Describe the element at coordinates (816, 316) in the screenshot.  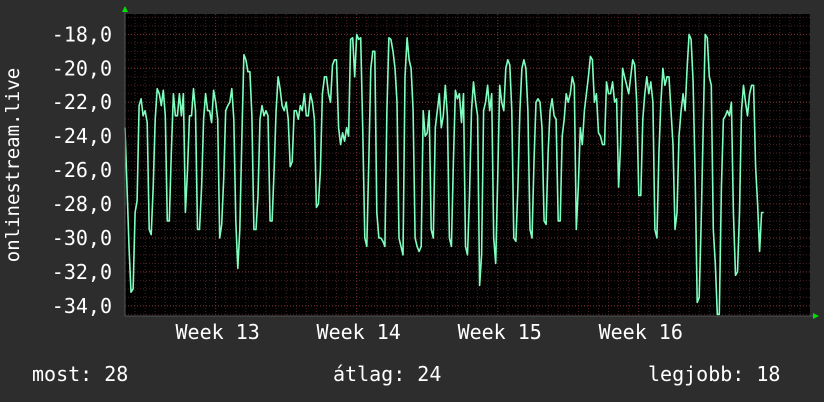
I see `x-axis-arrow-icon` at that location.